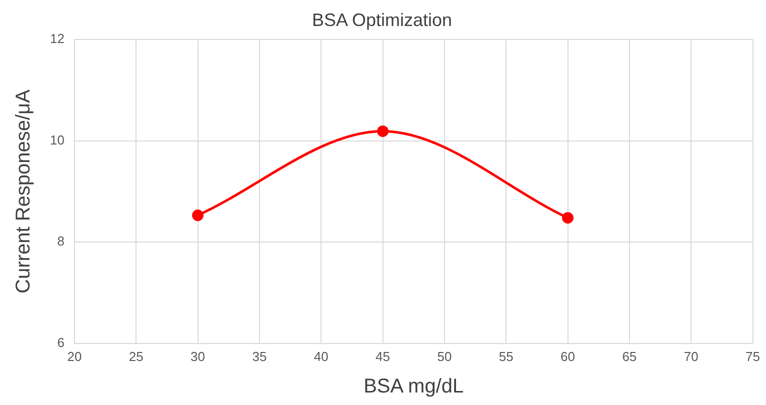  I want to click on x-tick-label: 45, so click(383, 356).